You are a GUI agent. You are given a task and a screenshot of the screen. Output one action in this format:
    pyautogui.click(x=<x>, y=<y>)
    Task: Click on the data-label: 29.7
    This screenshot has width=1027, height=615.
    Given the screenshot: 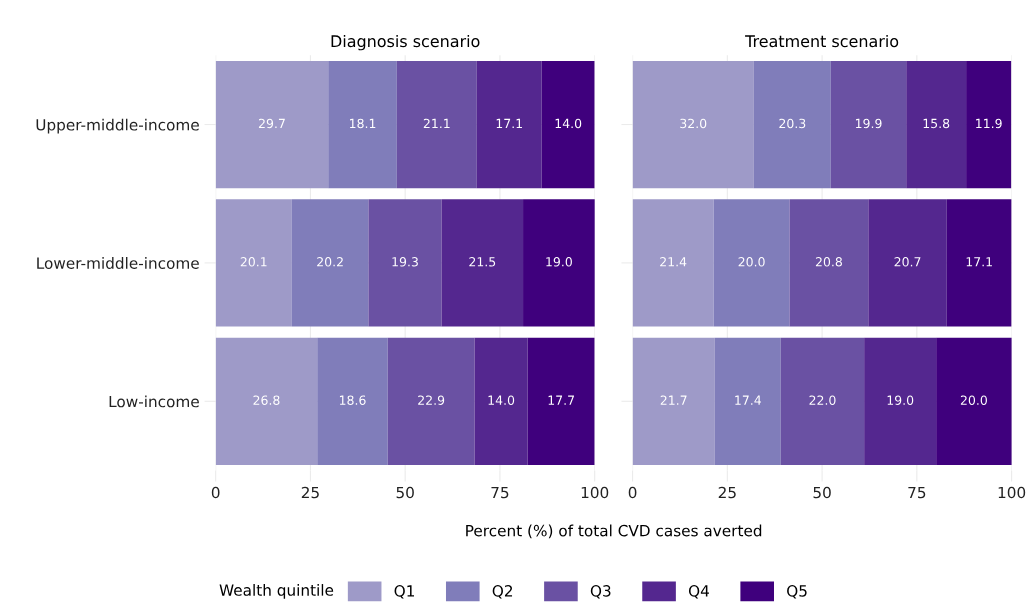 What is the action you would take?
    pyautogui.click(x=271, y=123)
    